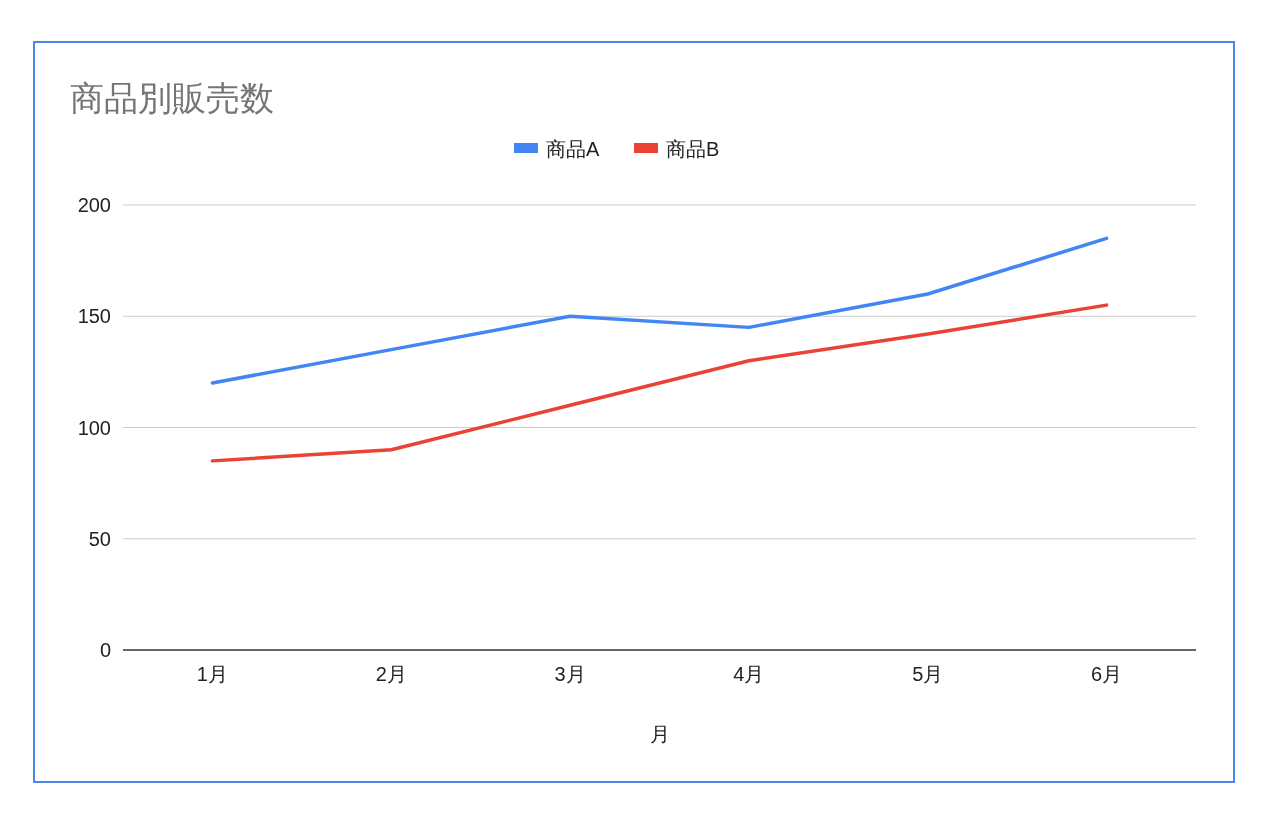 Image resolution: width=1280 pixels, height=834 pixels. I want to click on x-tick-label: 3月, so click(570, 674).